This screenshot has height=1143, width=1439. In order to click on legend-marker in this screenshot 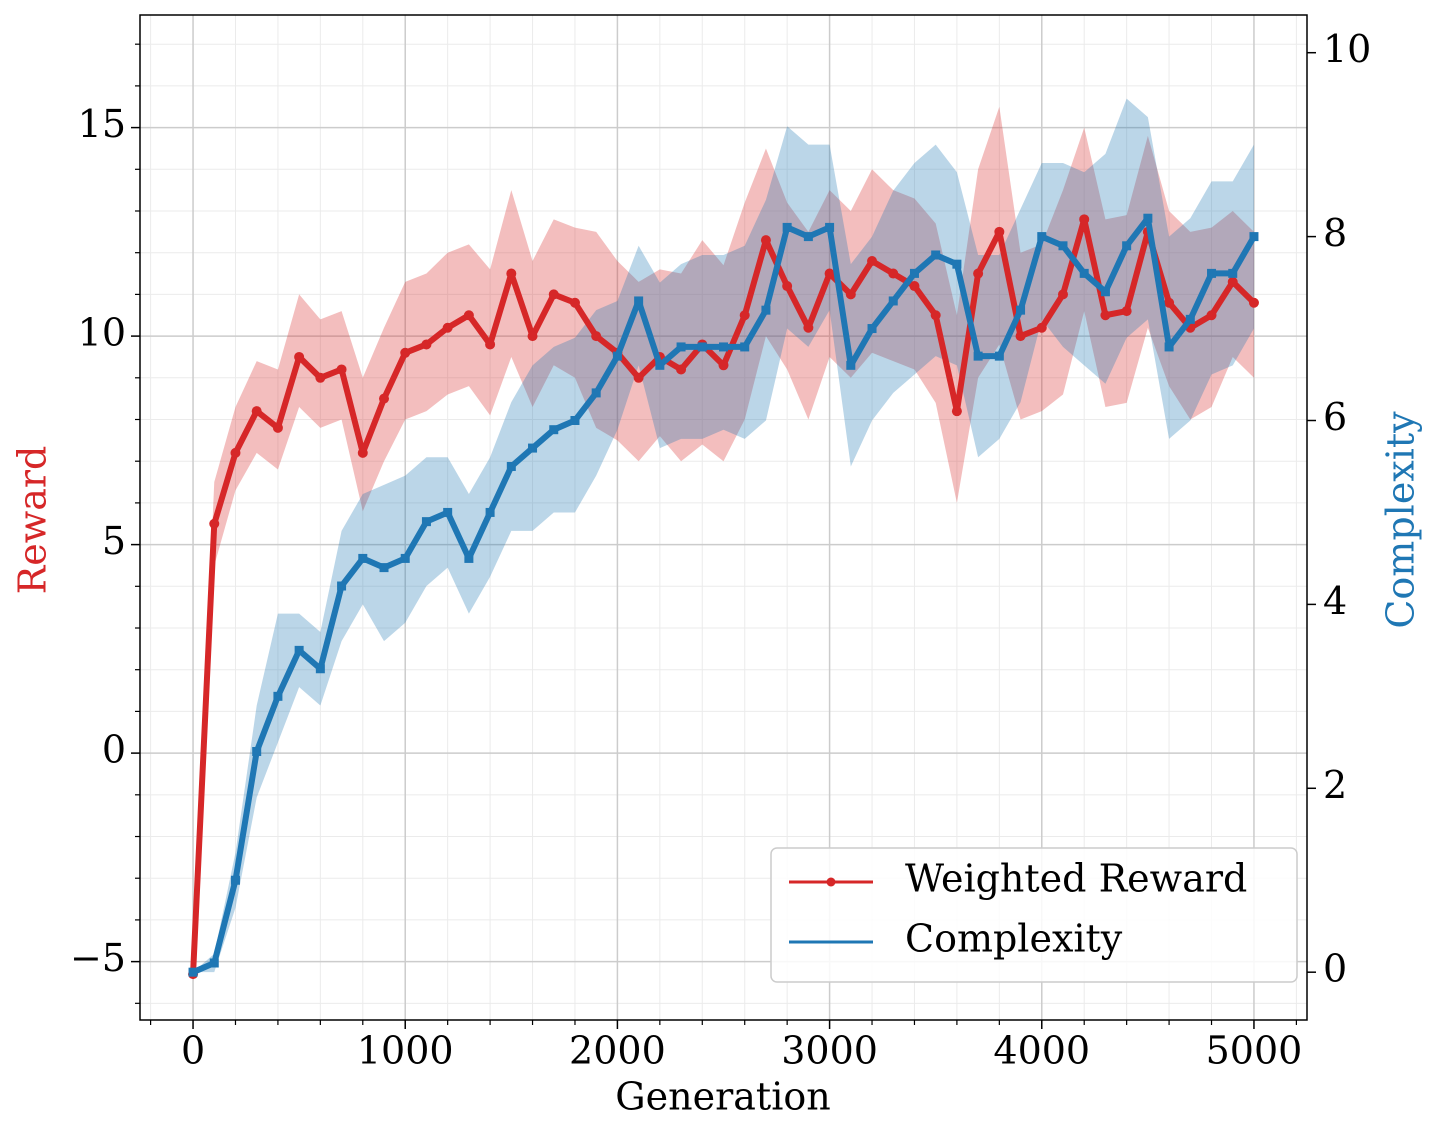, I will do `click(831, 882)`.